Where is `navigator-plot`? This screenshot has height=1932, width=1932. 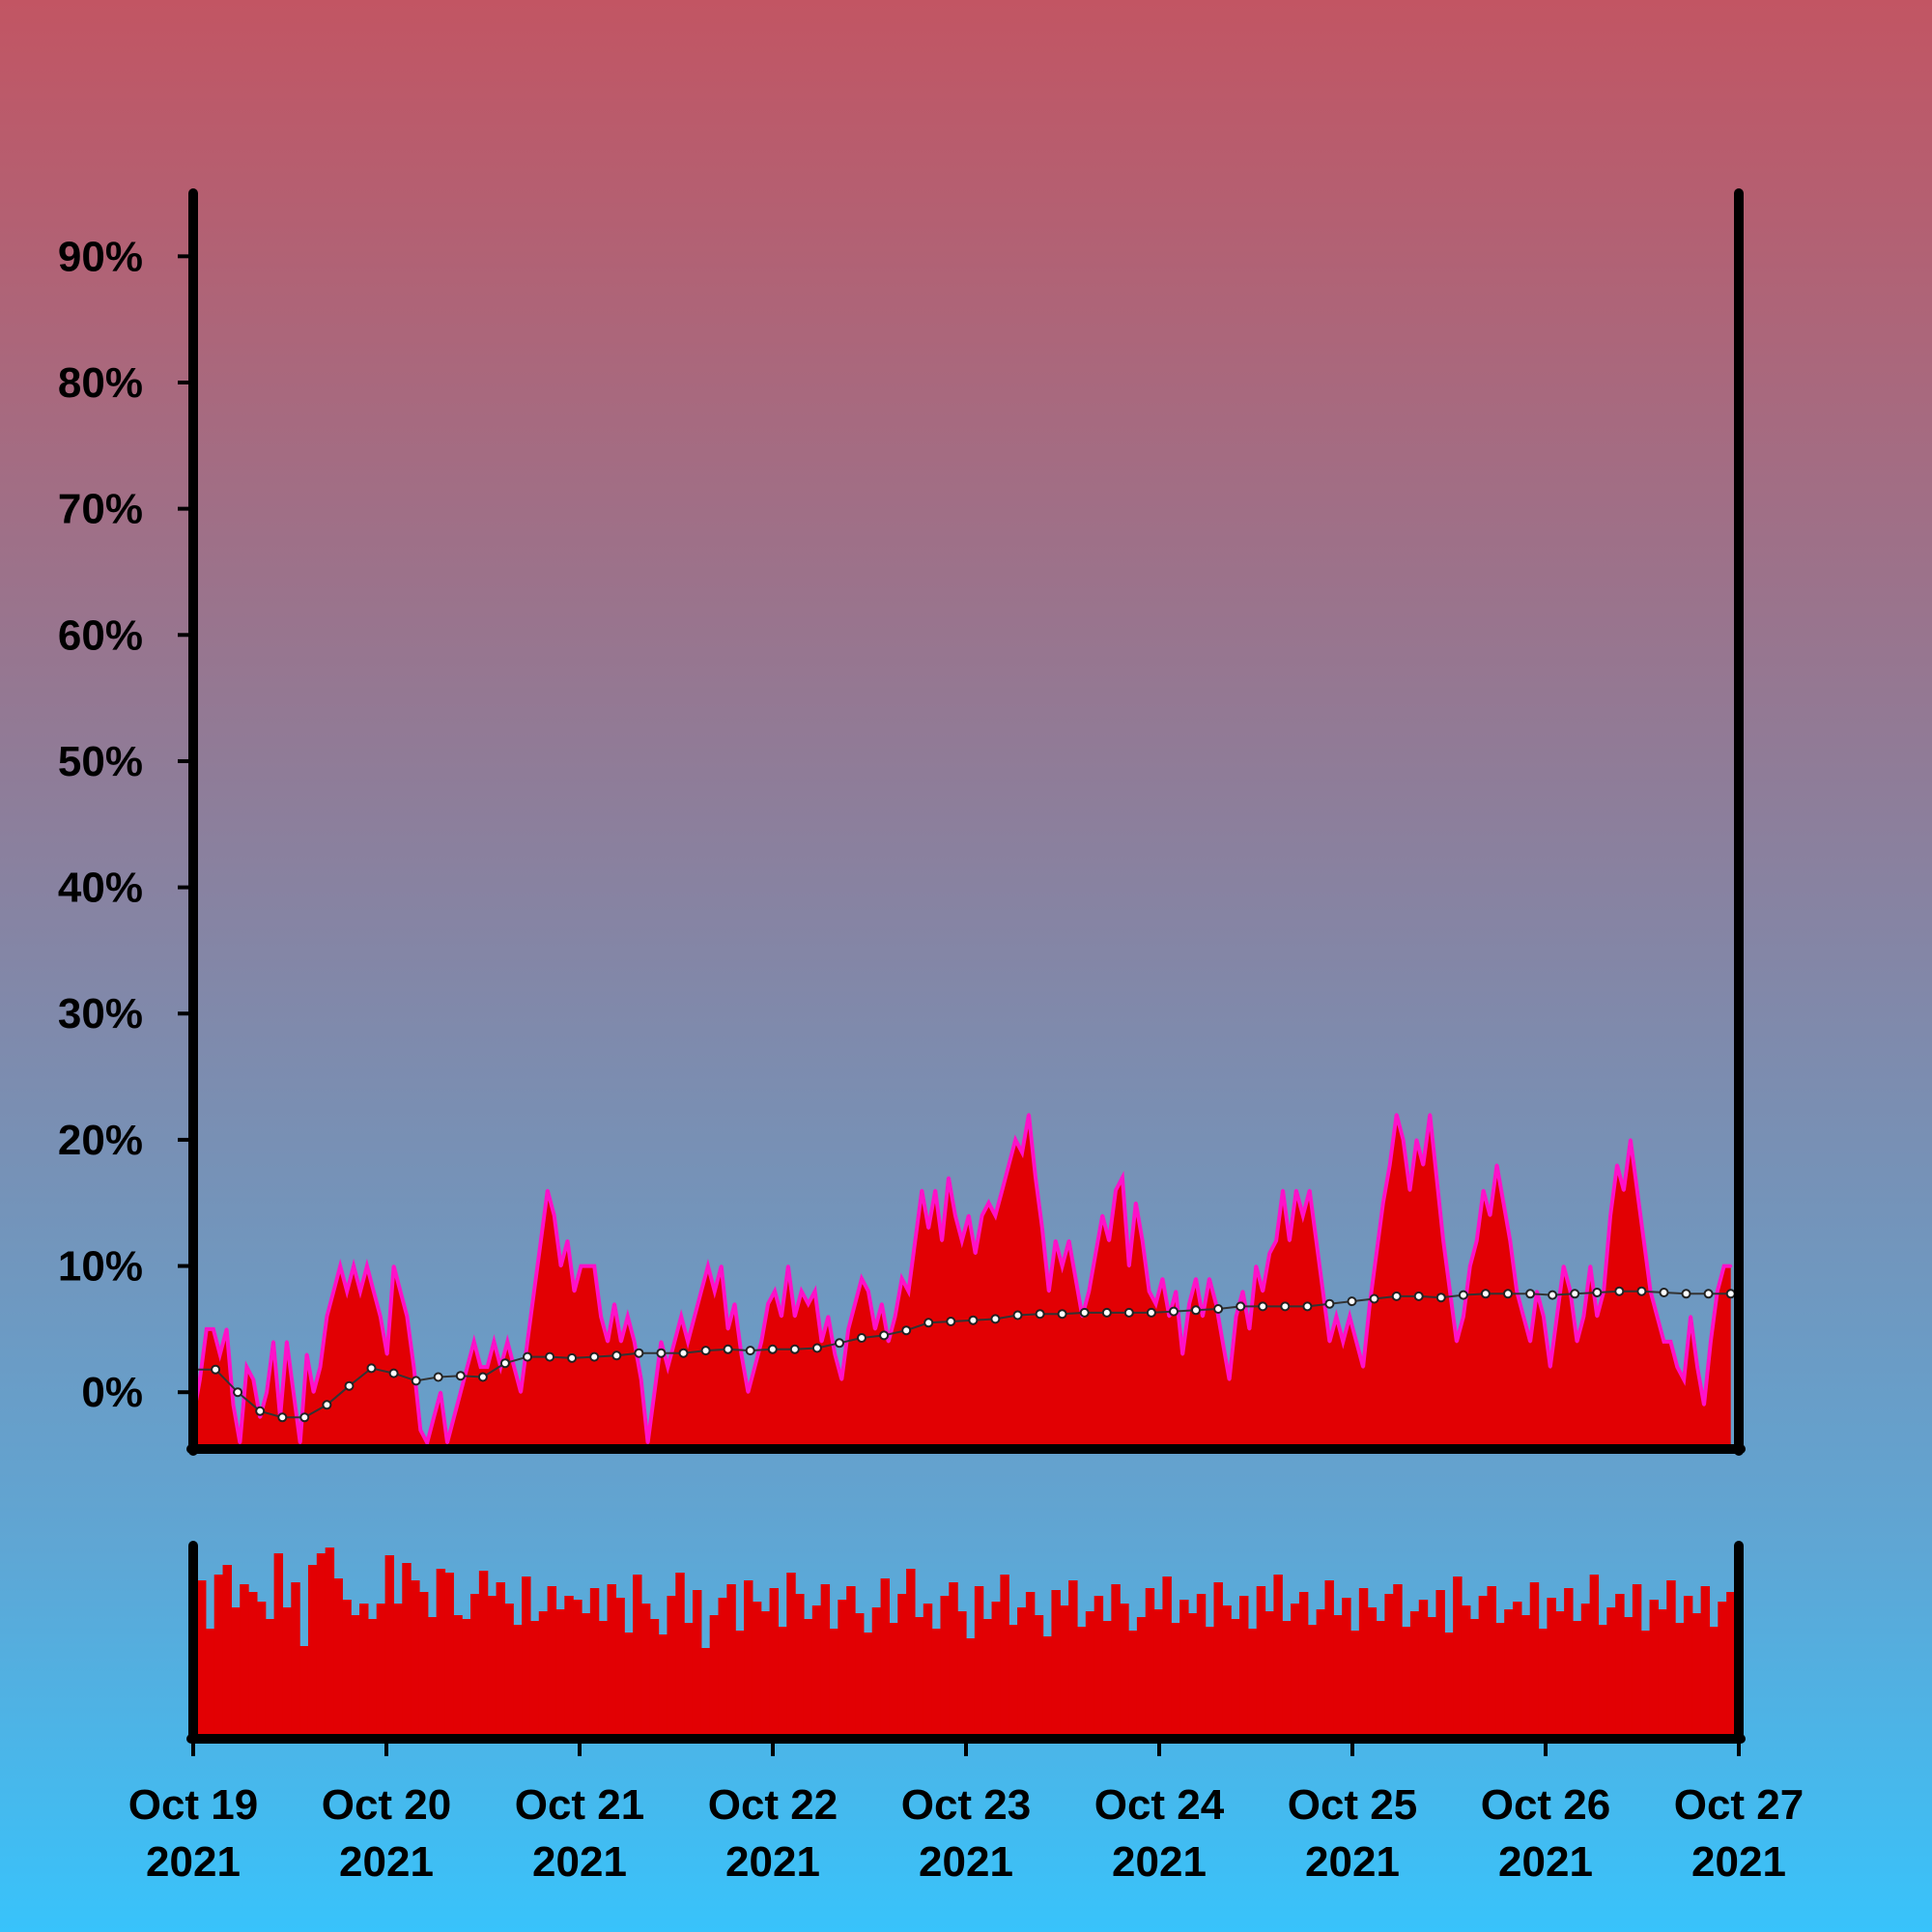 navigator-plot is located at coordinates (966, 1642).